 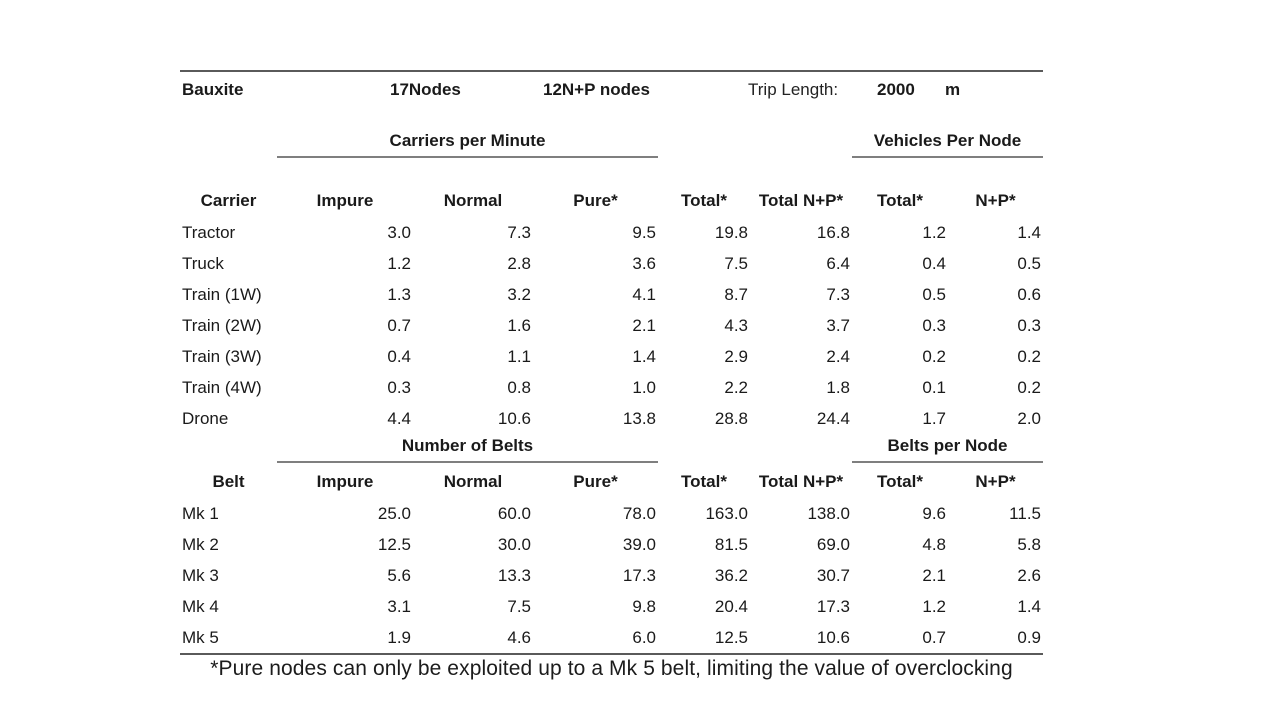 What do you see at coordinates (639, 418) in the screenshot?
I see `value-cell: 13.8` at bounding box center [639, 418].